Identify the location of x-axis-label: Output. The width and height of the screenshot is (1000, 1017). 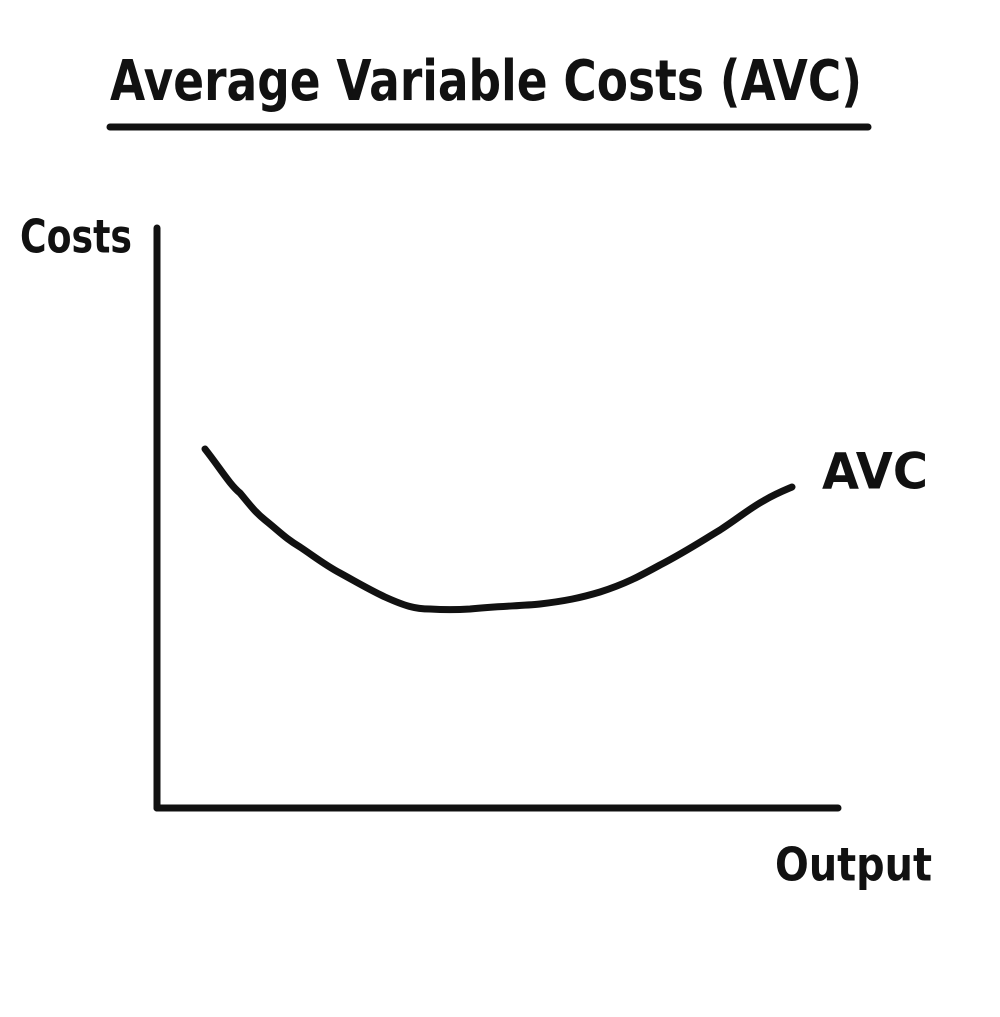
(853, 865).